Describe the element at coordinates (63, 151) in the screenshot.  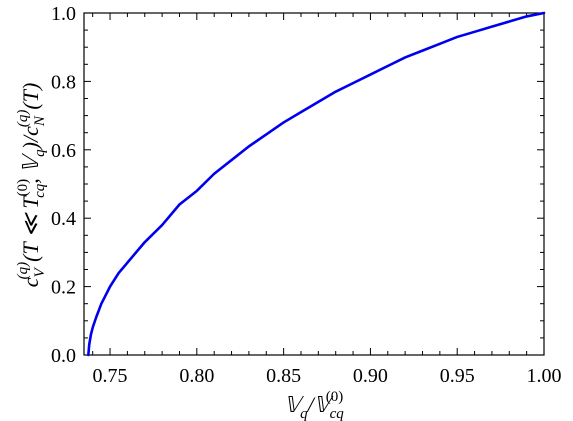
I see `y-tick-label: 0.6` at that location.